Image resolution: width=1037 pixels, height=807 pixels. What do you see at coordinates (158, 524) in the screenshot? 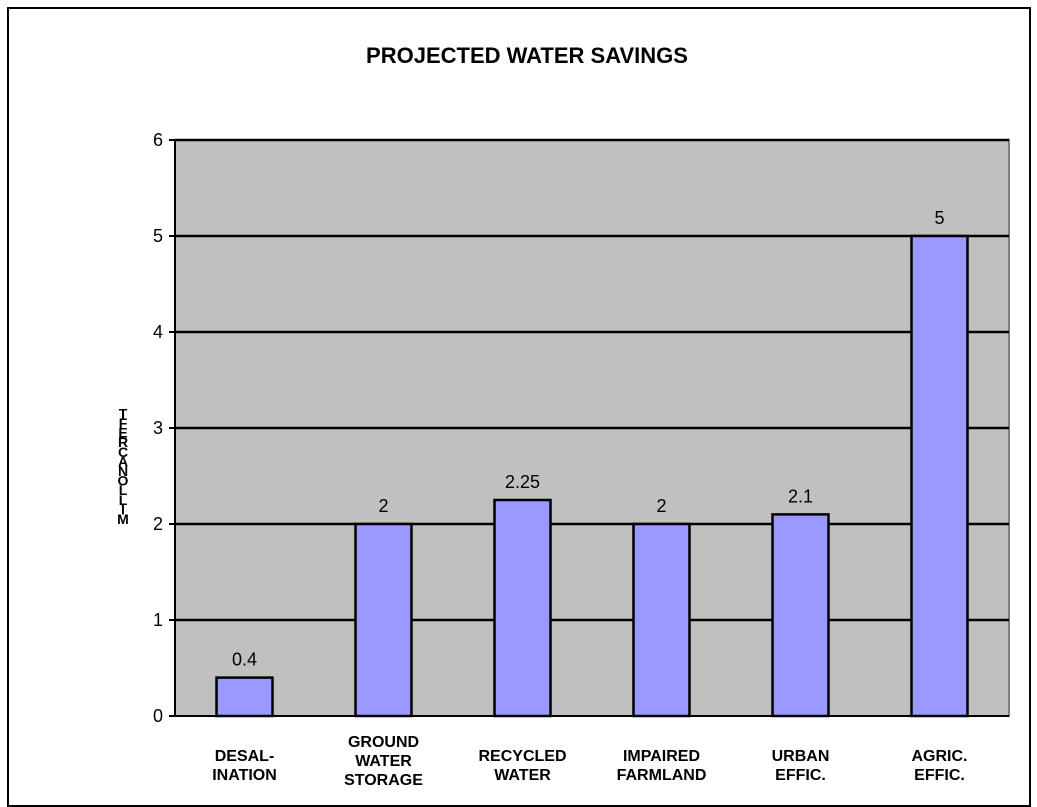
I see `y-tick-label: 2` at bounding box center [158, 524].